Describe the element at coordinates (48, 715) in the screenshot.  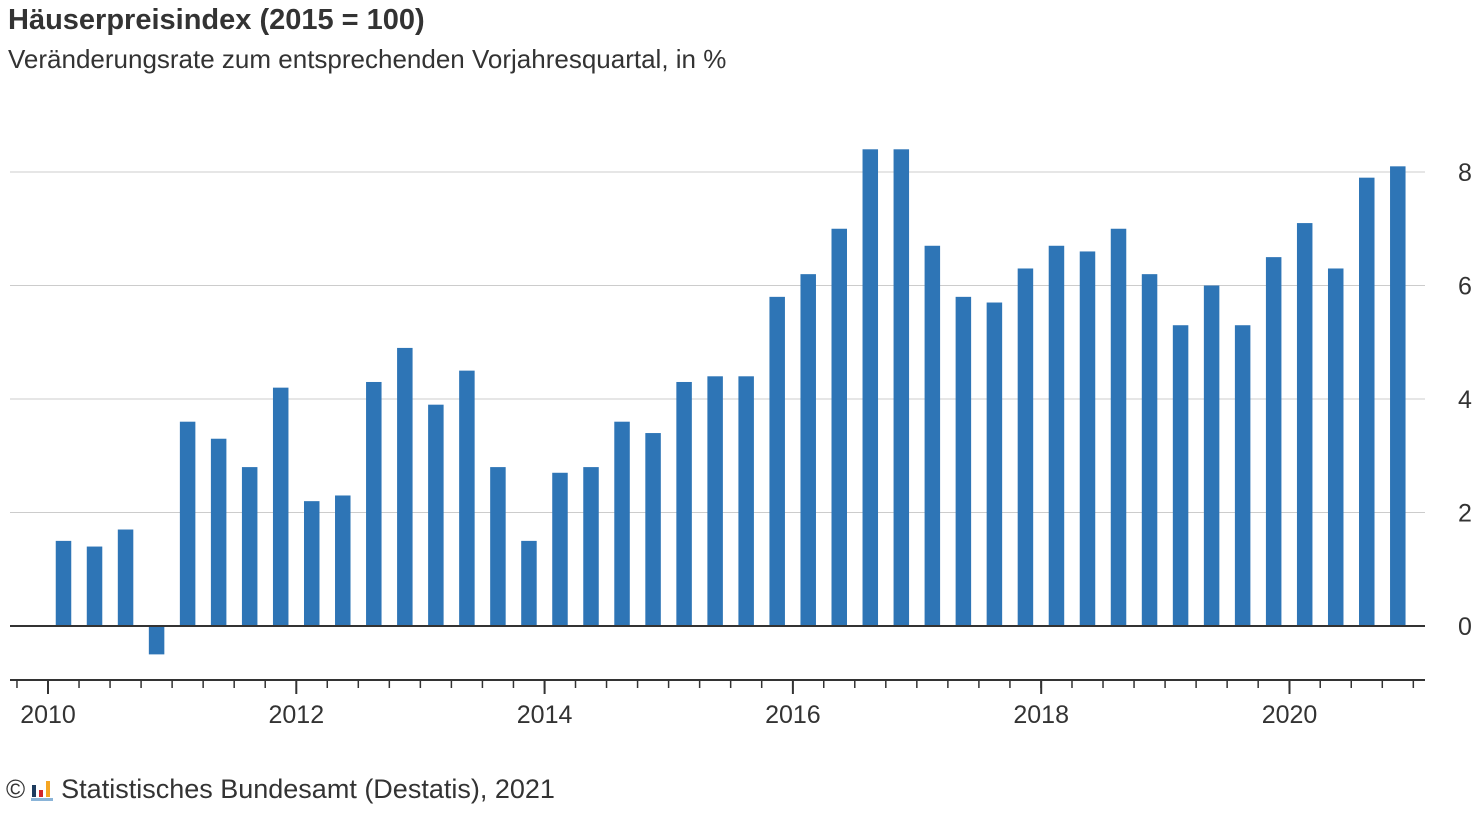
I see `x-tick-label-2010: 2010` at that location.